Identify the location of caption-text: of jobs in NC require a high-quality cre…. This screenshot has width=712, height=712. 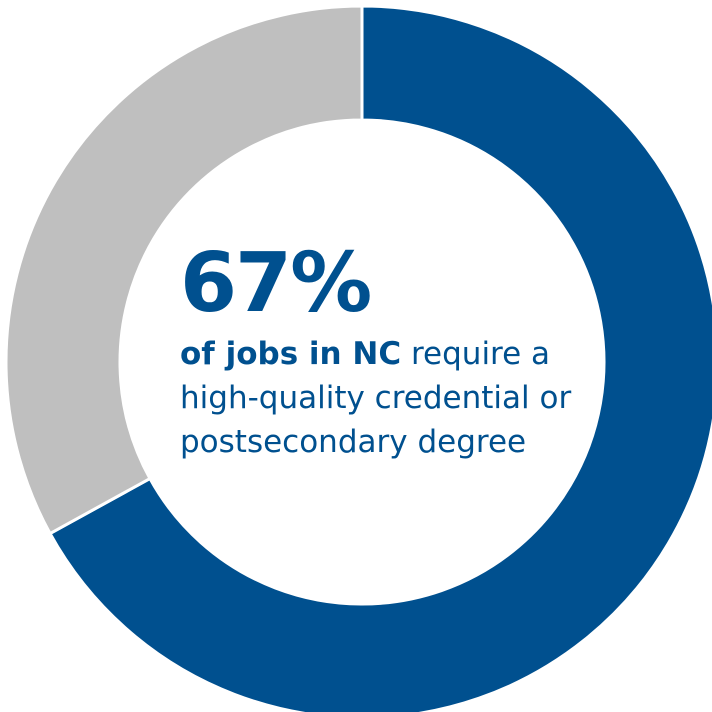
(395, 398).